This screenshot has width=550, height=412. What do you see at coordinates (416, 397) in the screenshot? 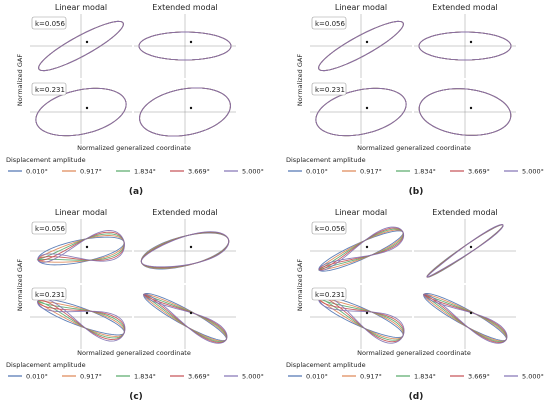
I see `panel-letter: (d)` at bounding box center [416, 397].